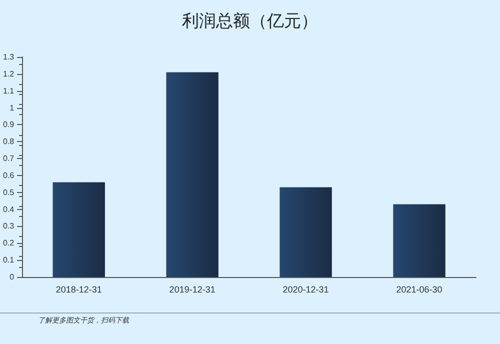 This screenshot has height=344, width=500. I want to click on y-tick-label: 1, so click(12, 107).